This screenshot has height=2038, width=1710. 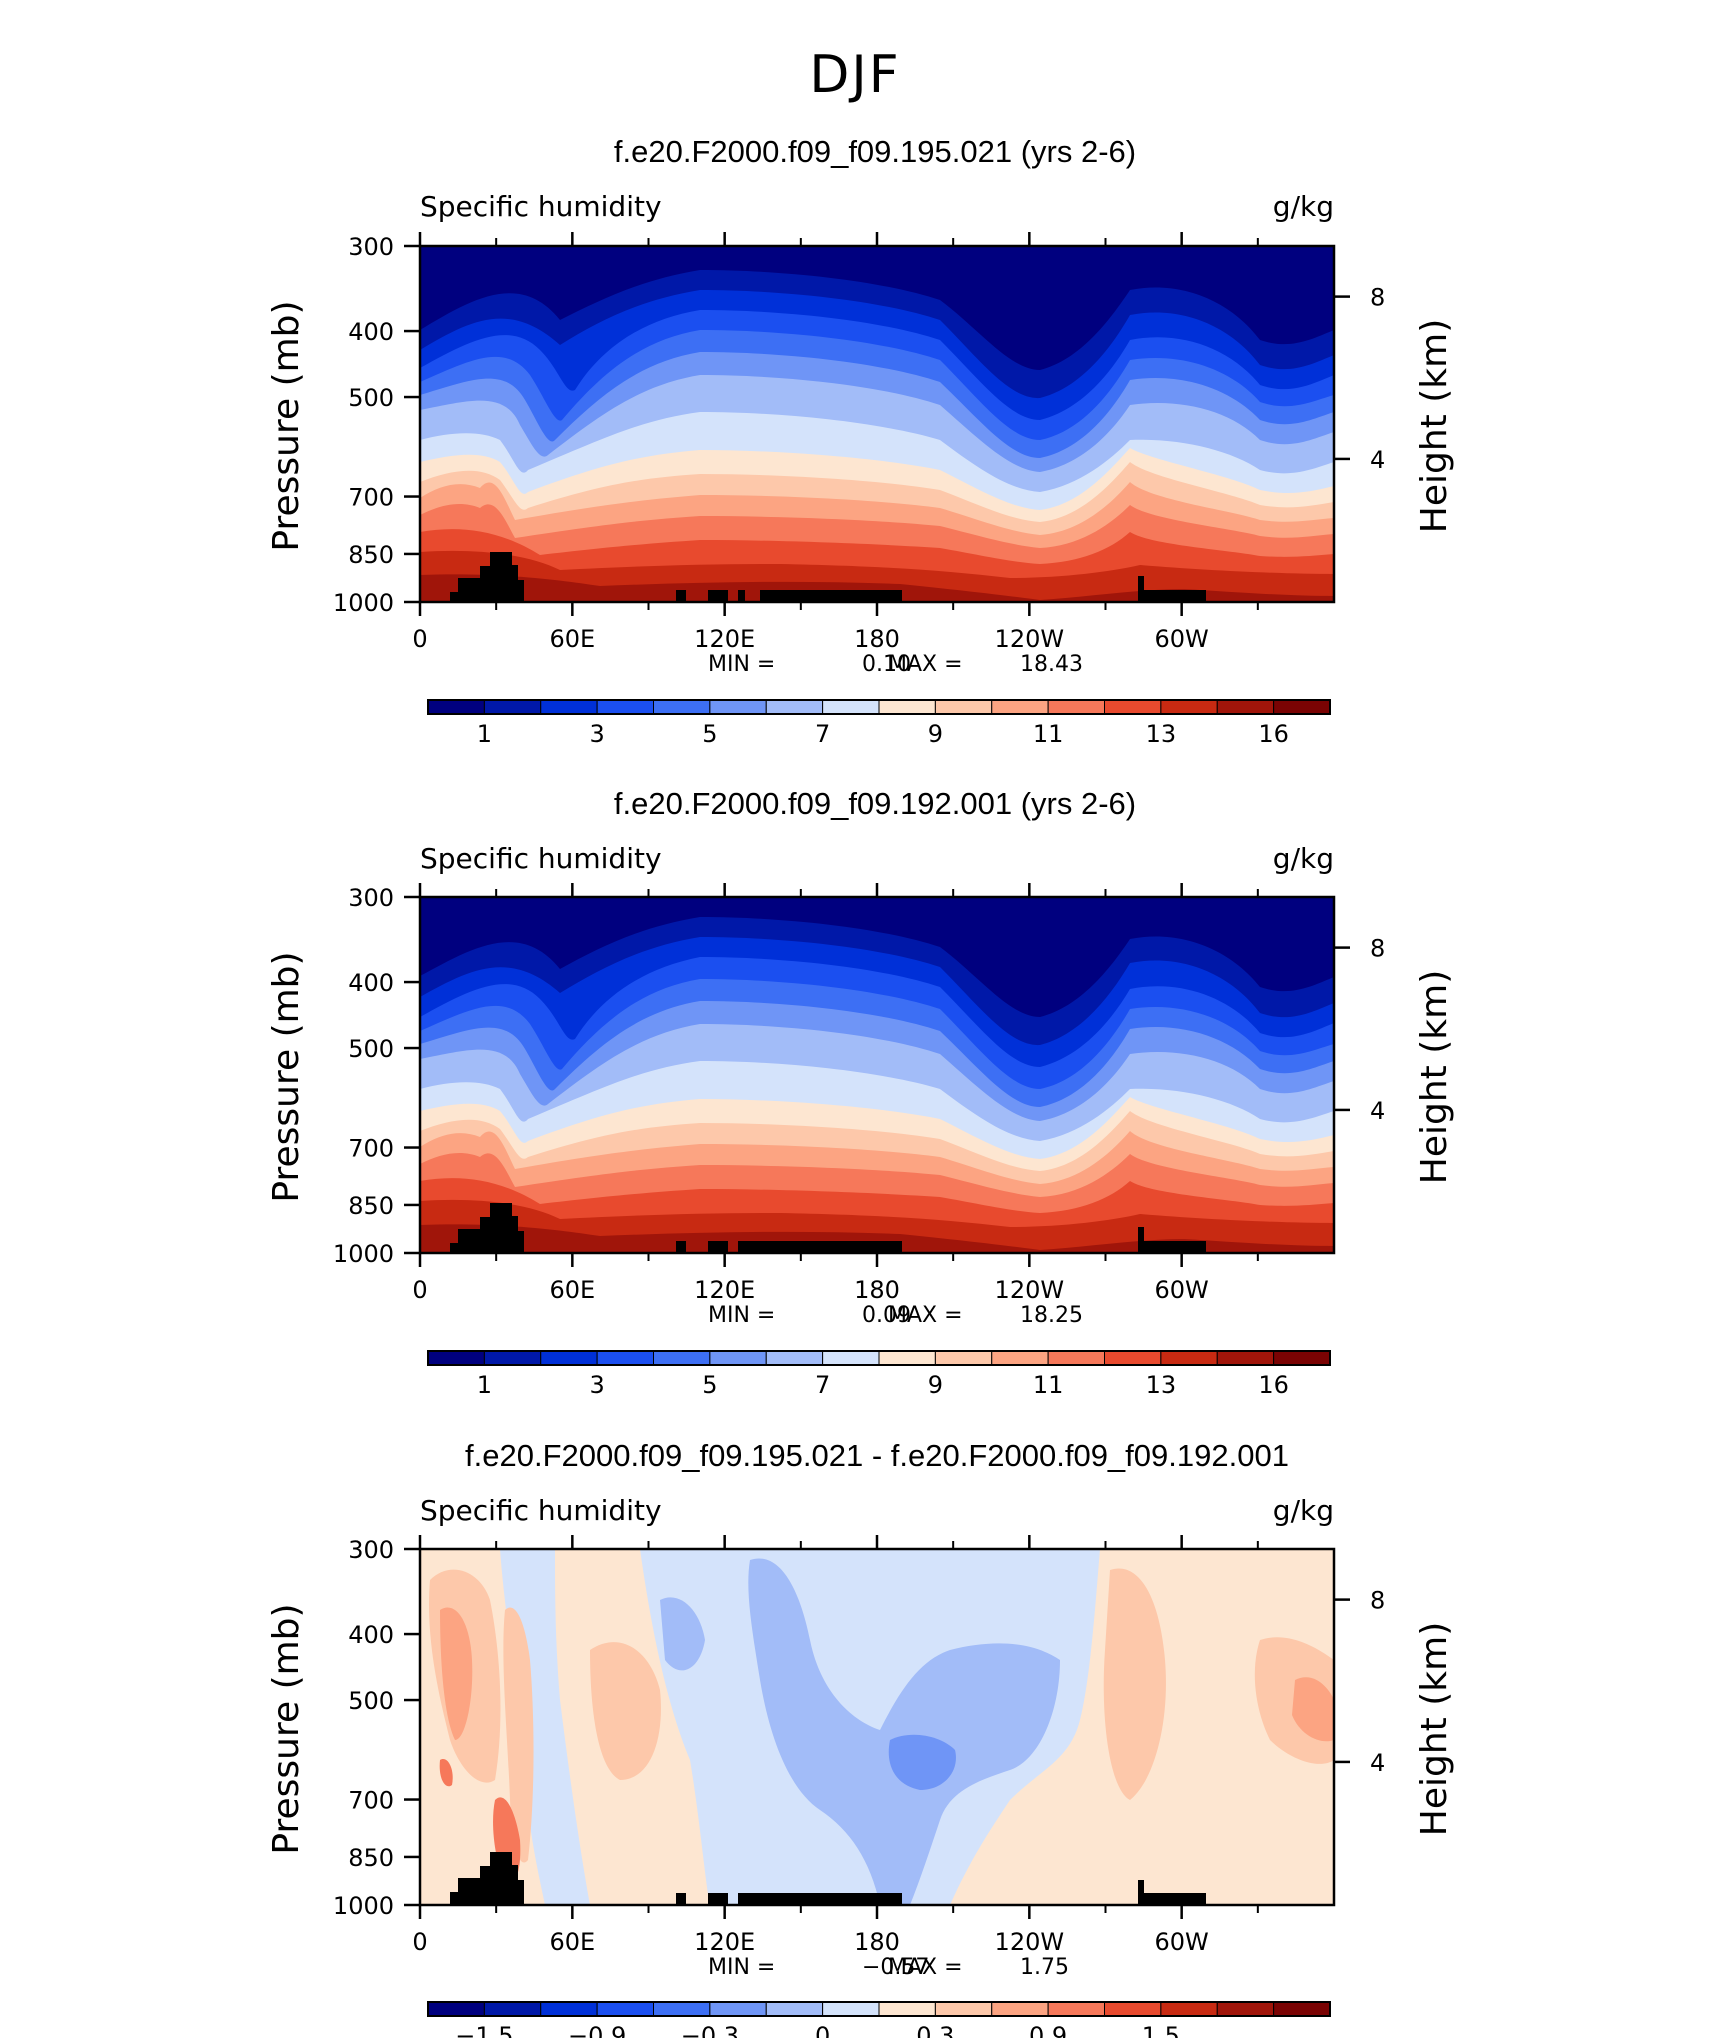 What do you see at coordinates (371, 1149) in the screenshot?
I see `y-tick-label: 700` at bounding box center [371, 1149].